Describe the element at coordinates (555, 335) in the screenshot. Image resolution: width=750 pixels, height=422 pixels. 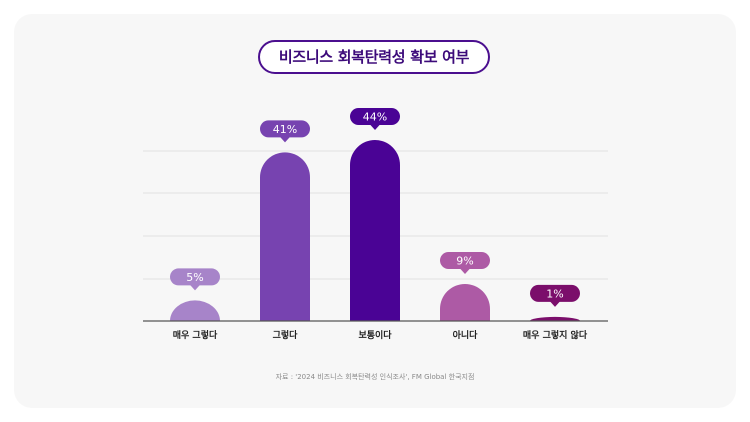
I see `category-label: 매우 그렇지 않다` at that location.